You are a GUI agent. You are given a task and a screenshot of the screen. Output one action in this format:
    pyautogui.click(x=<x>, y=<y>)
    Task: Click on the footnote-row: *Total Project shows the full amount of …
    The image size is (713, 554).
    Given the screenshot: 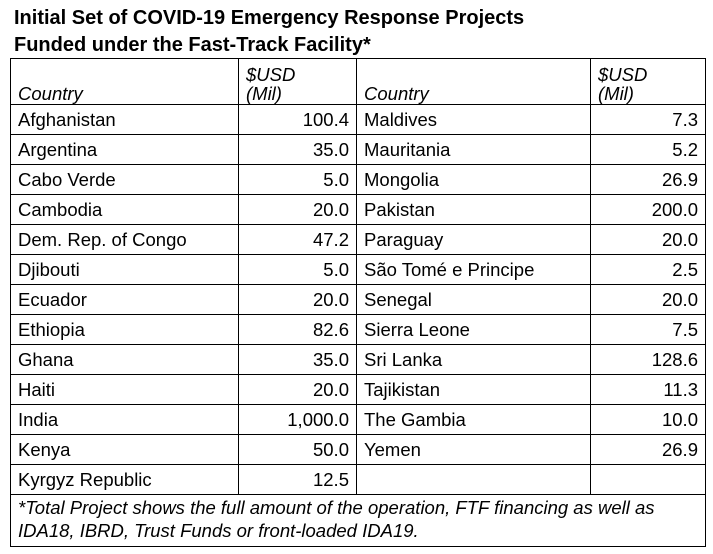 What is the action you would take?
    pyautogui.click(x=358, y=520)
    